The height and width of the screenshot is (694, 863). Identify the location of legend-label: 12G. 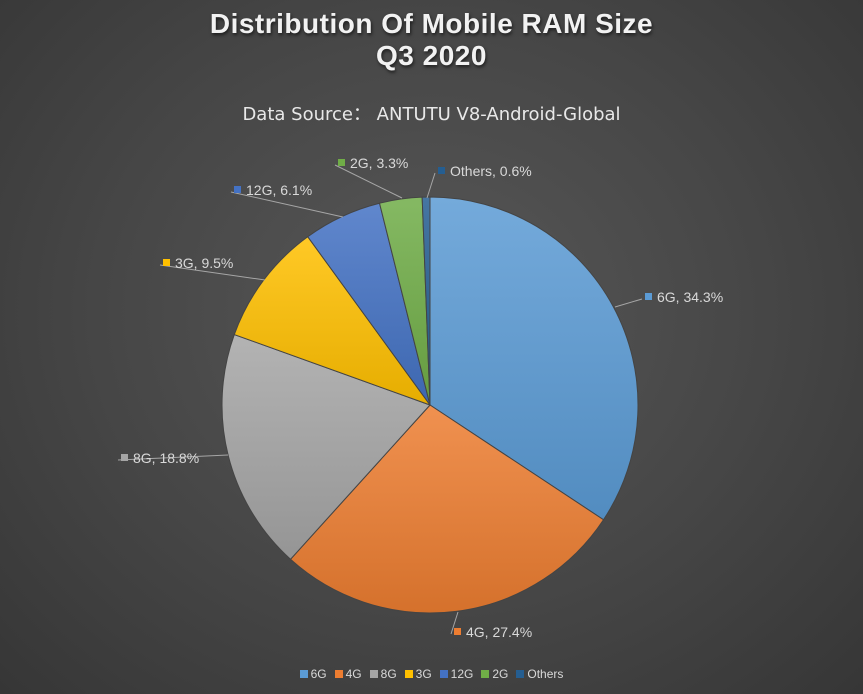
(462, 674).